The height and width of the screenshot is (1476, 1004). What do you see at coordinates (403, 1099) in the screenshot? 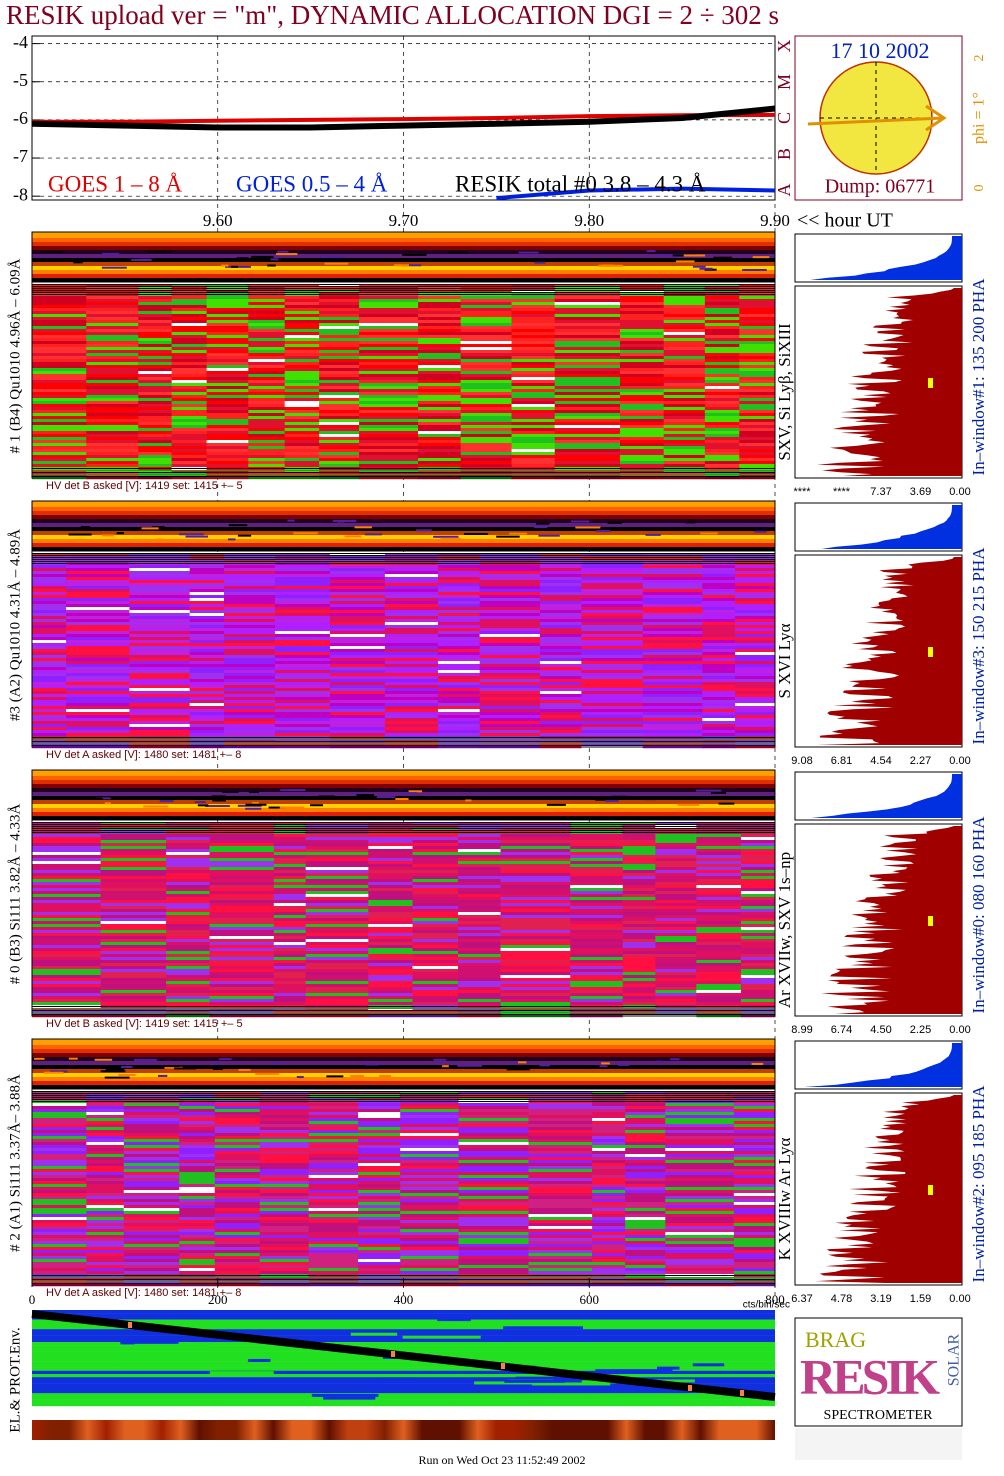
I see `edge-row` at bounding box center [403, 1099].